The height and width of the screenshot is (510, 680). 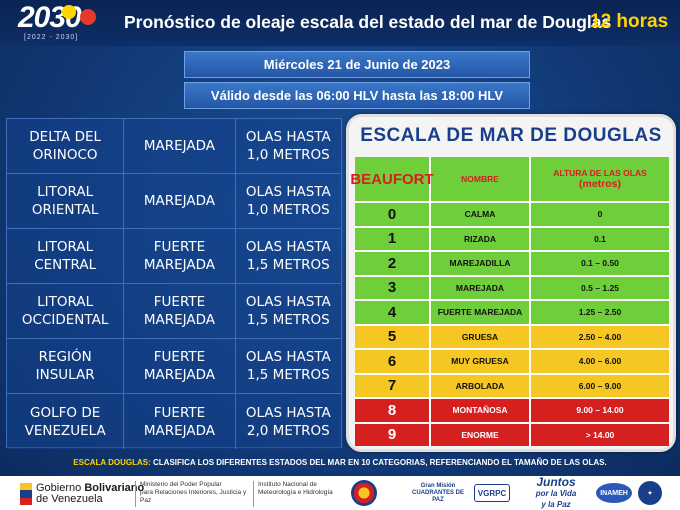 I want to click on sea-state-name: FUERTE MAREJADA, so click(x=481, y=312).